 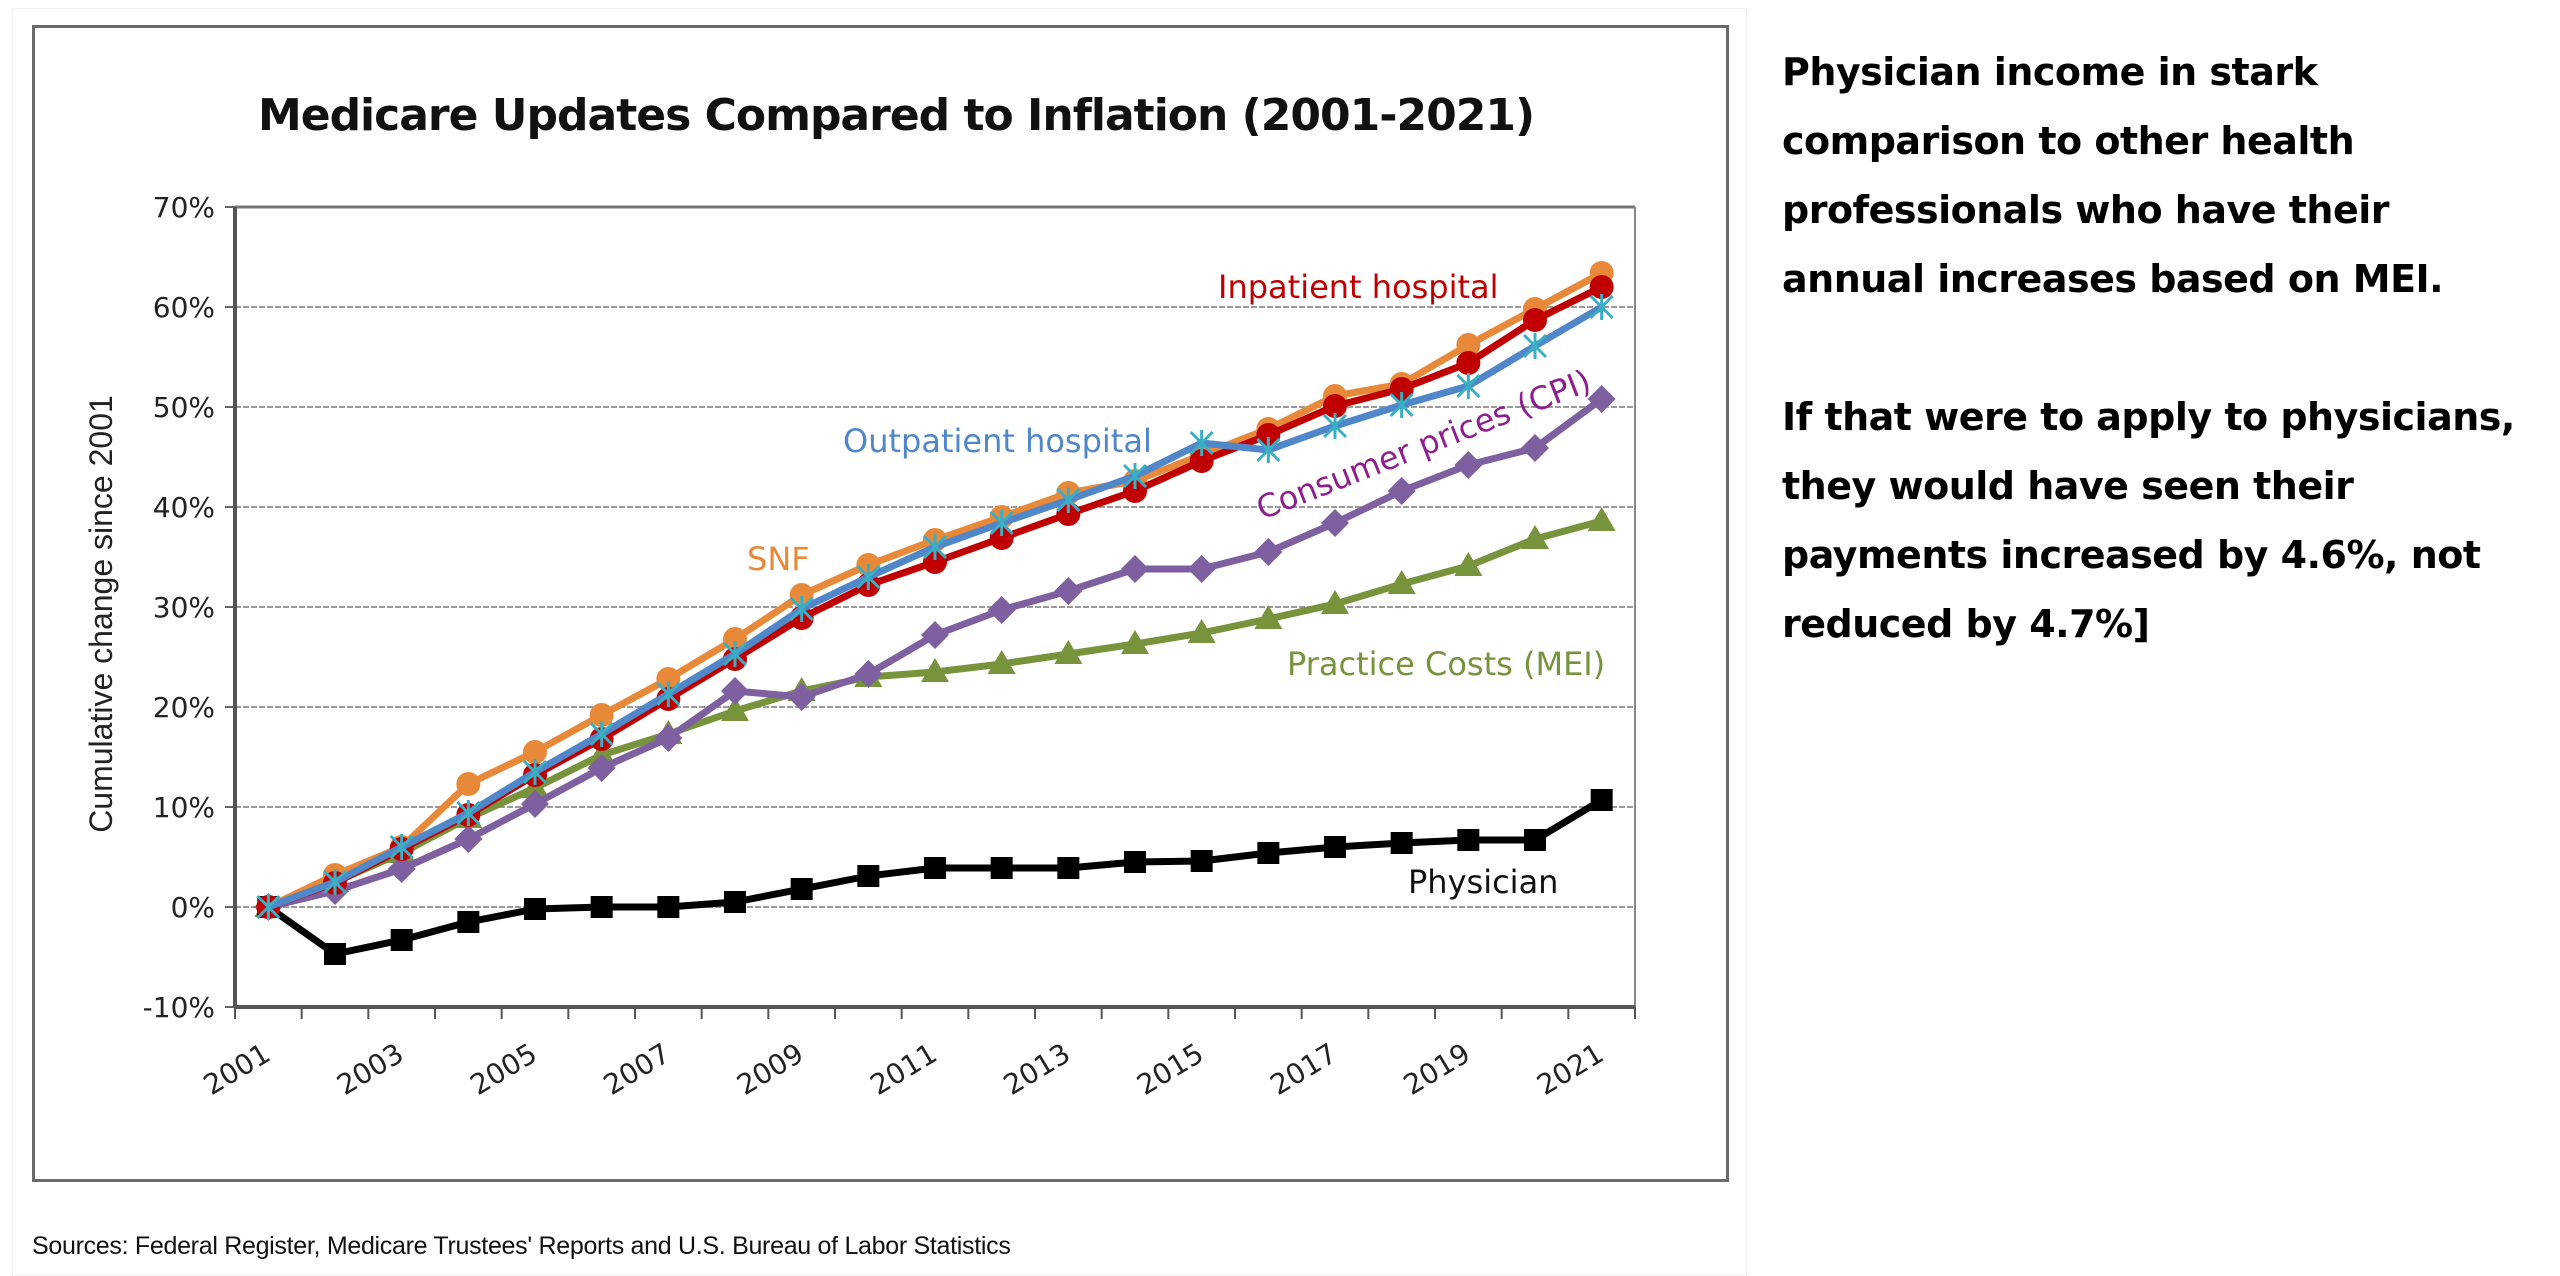 I want to click on x-tick-label: 2001, so click(x=237, y=1069).